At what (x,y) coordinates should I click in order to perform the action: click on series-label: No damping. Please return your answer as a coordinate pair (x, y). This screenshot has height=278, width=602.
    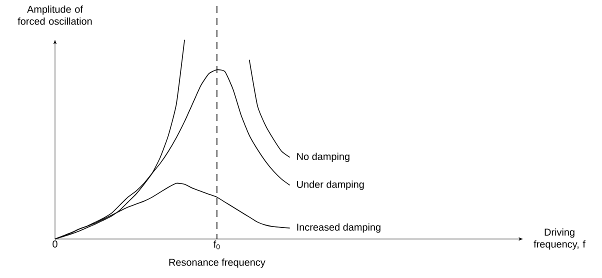
    Looking at the image, I should click on (323, 157).